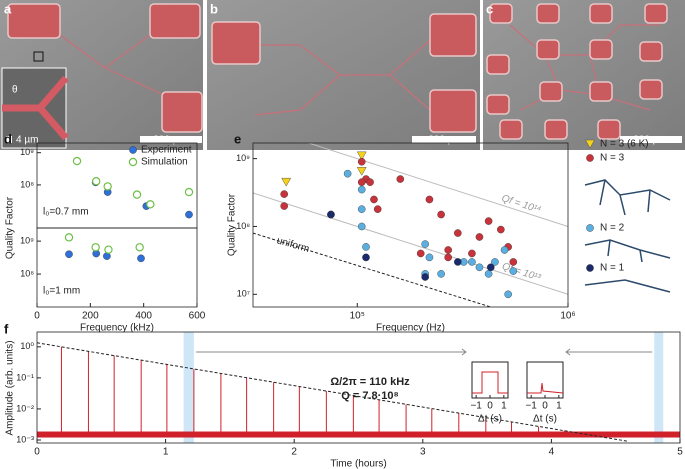 The width and height of the screenshot is (685, 469). I want to click on x-tick-label: 4, so click(552, 452).